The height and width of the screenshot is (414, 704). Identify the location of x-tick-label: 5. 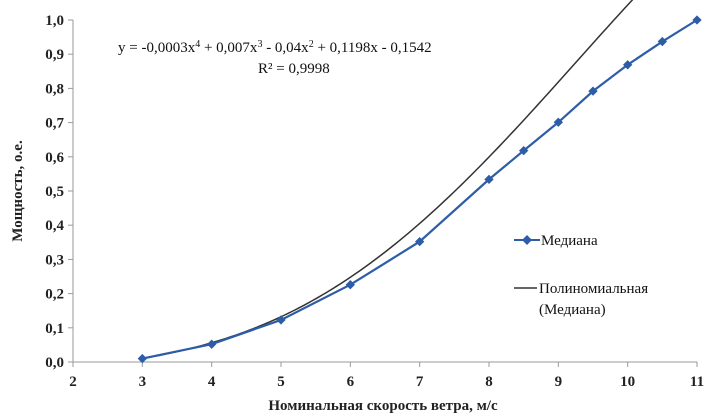
(281, 382).